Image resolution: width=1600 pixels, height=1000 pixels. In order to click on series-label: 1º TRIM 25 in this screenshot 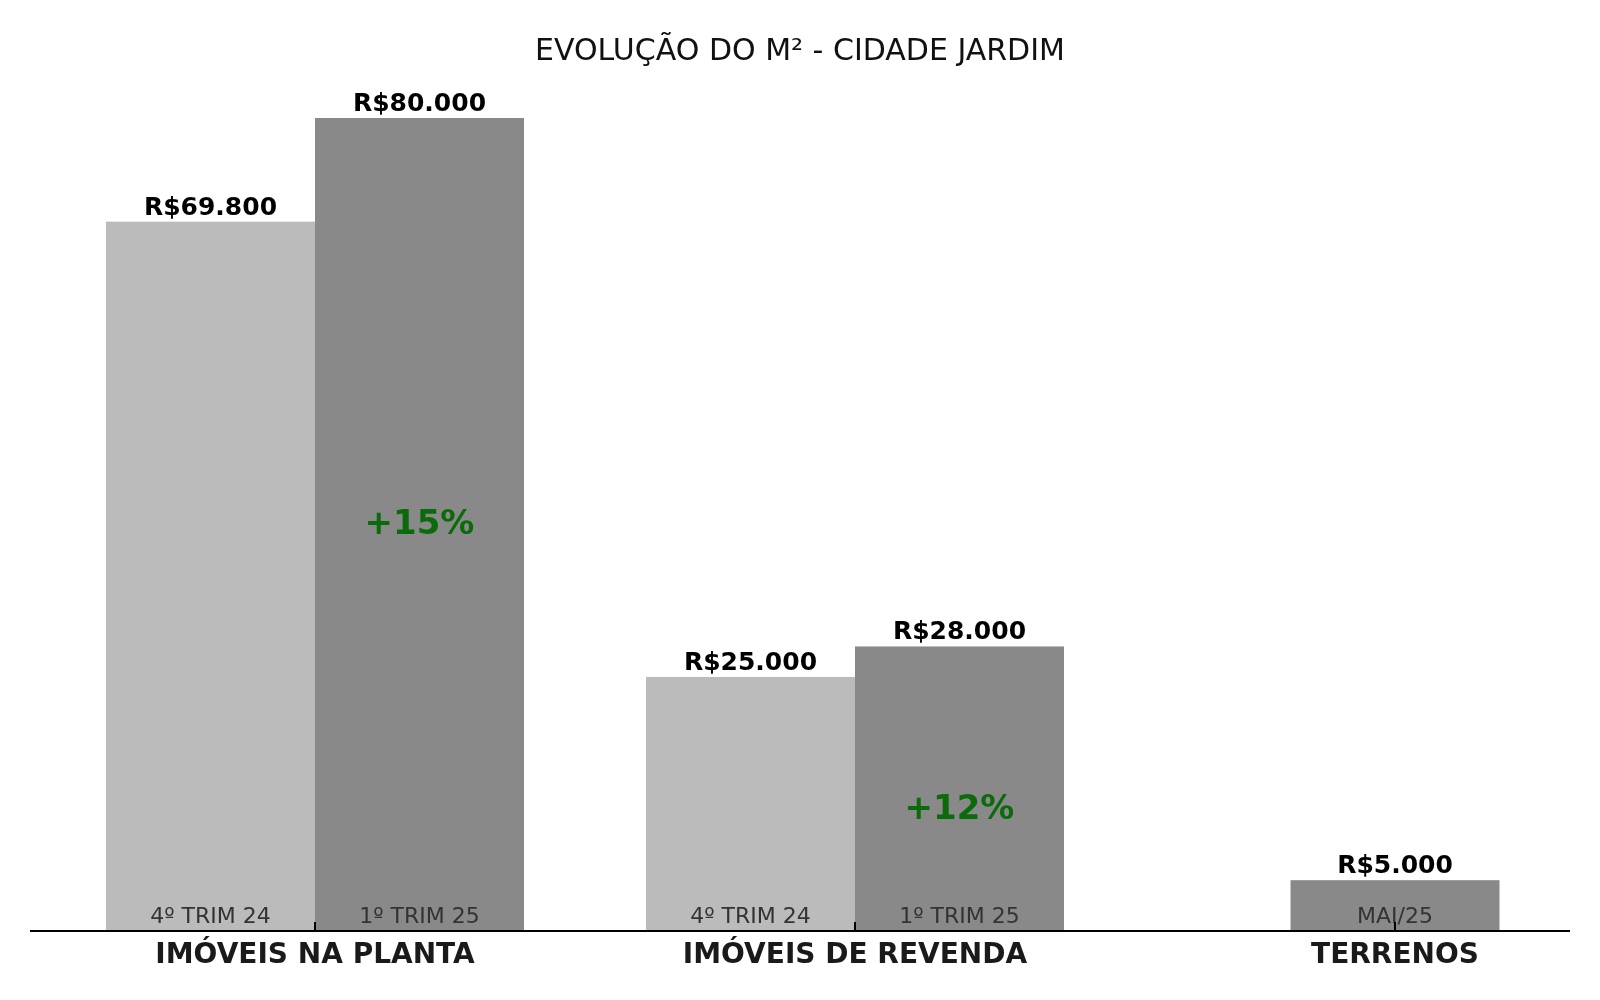, I will do `click(419, 915)`.